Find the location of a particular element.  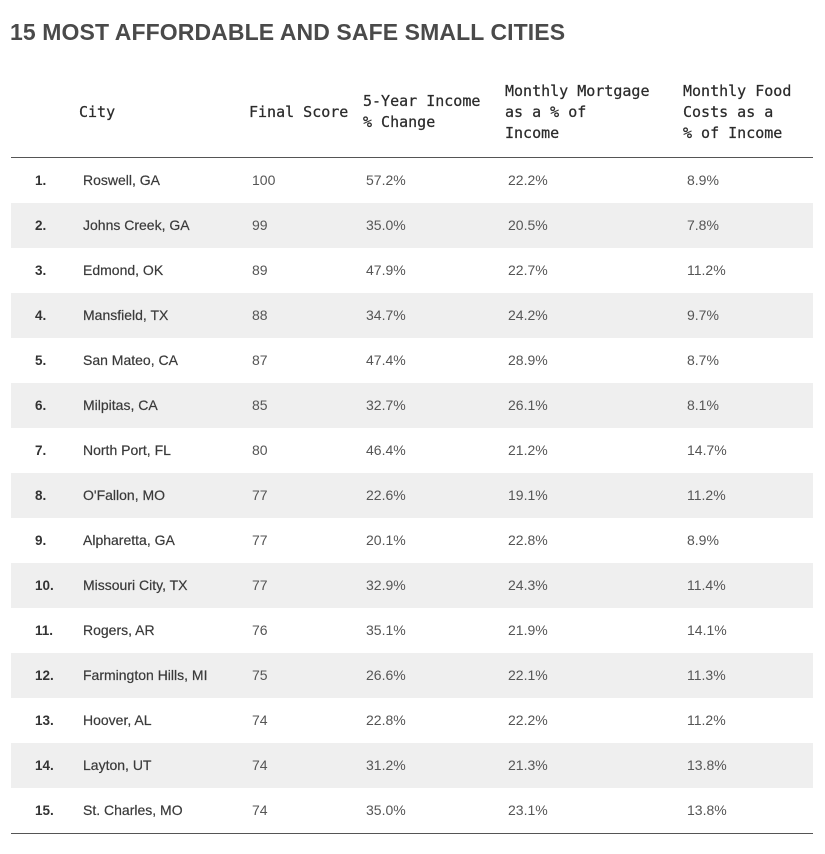

column-header-final-score: Final Score is located at coordinates (299, 111).